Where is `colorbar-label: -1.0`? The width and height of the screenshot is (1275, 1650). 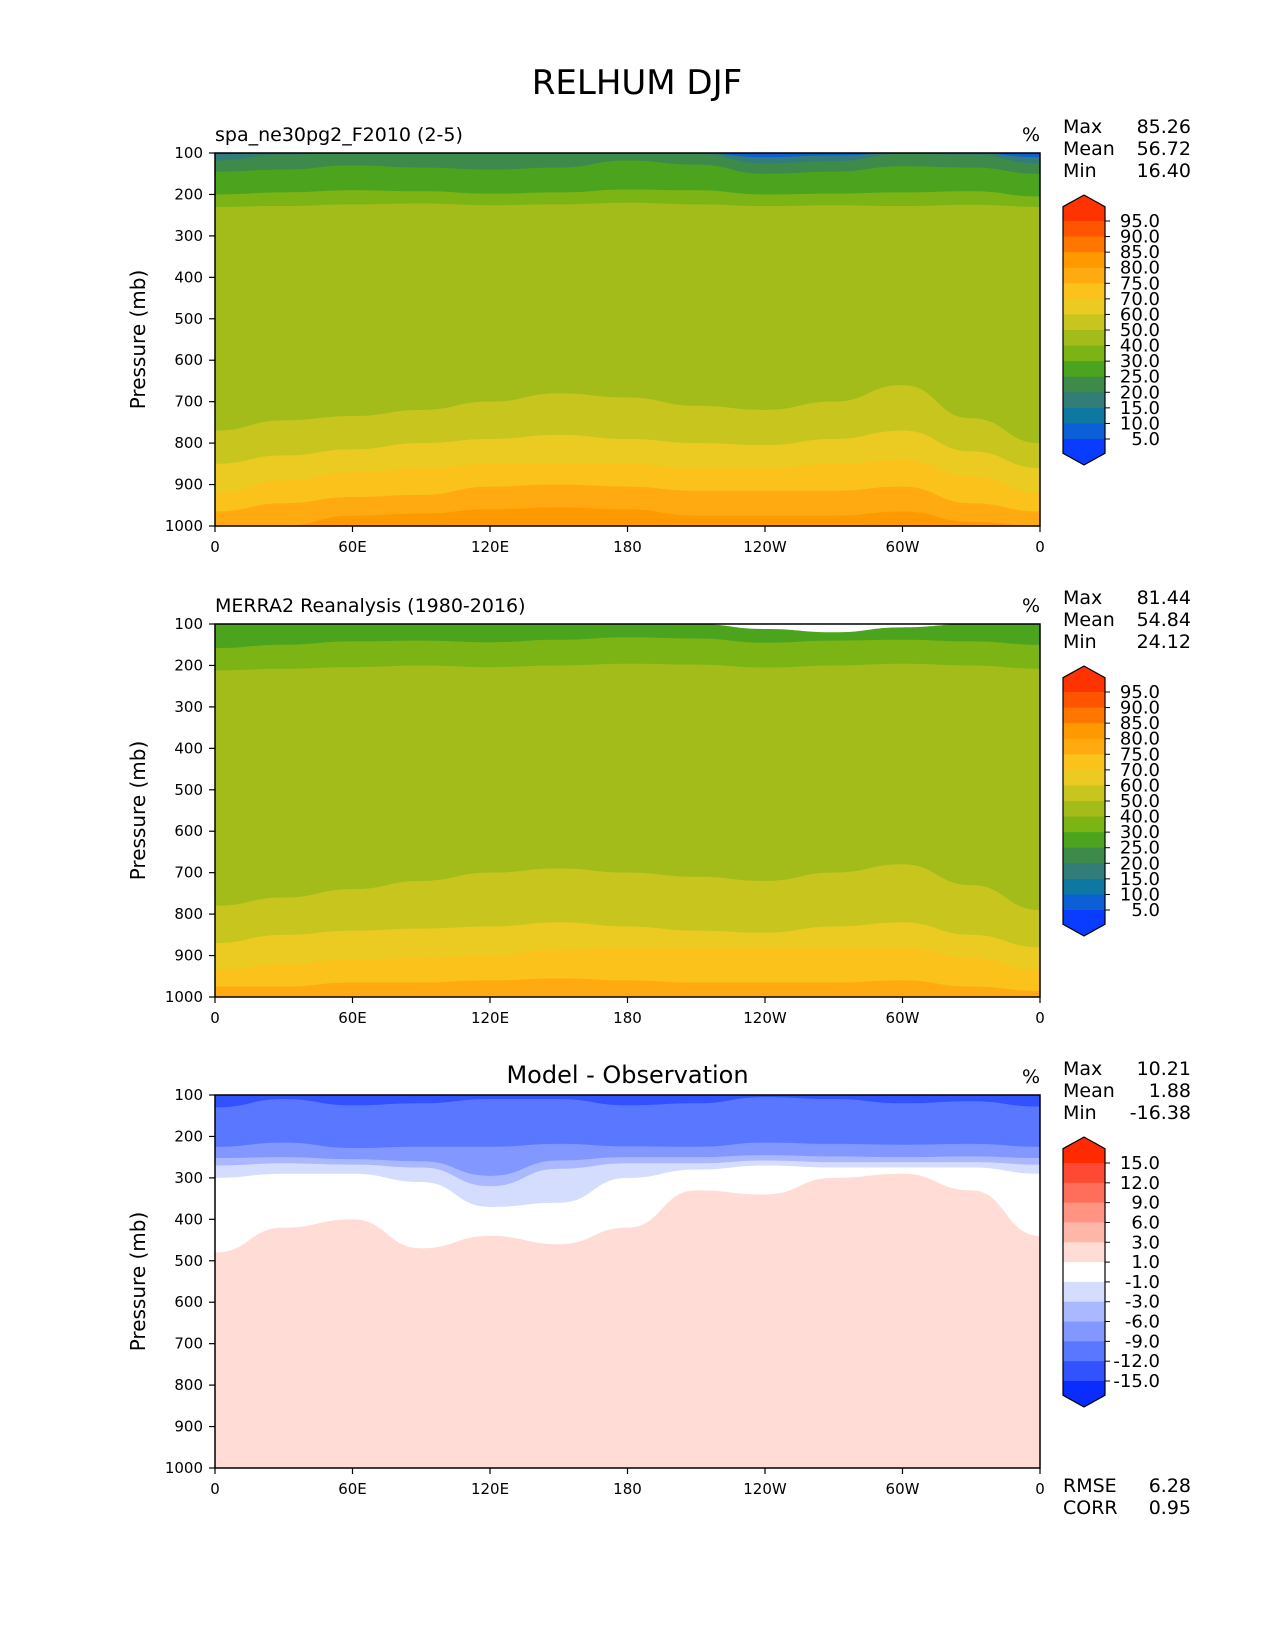 colorbar-label: -1.0 is located at coordinates (1142, 1282).